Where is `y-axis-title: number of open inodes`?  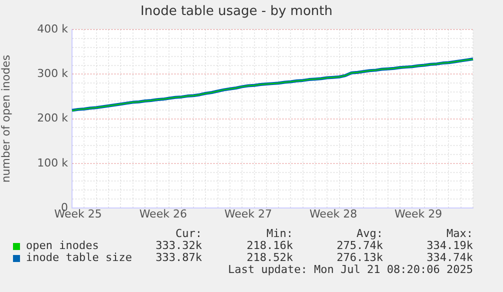
y-axis-title: number of open inodes is located at coordinates (6, 118).